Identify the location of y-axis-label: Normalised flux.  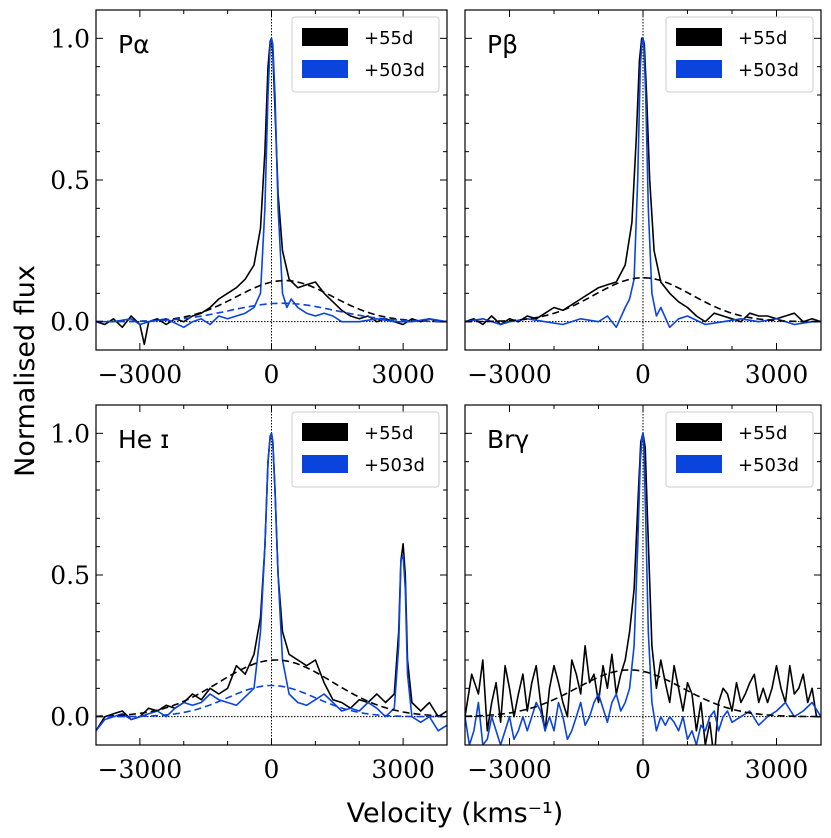
(25, 371).